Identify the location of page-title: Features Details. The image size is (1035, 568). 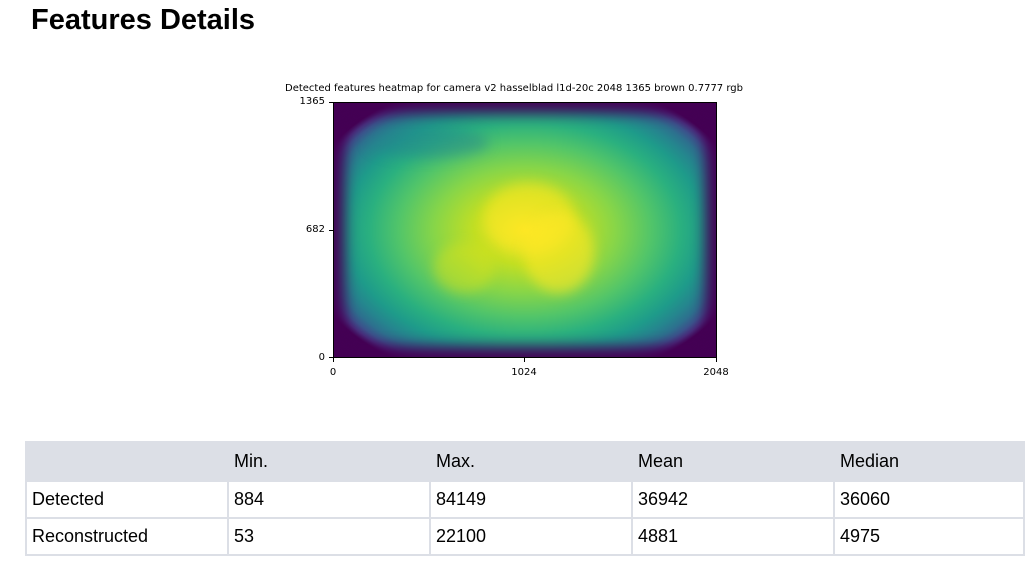
(143, 20).